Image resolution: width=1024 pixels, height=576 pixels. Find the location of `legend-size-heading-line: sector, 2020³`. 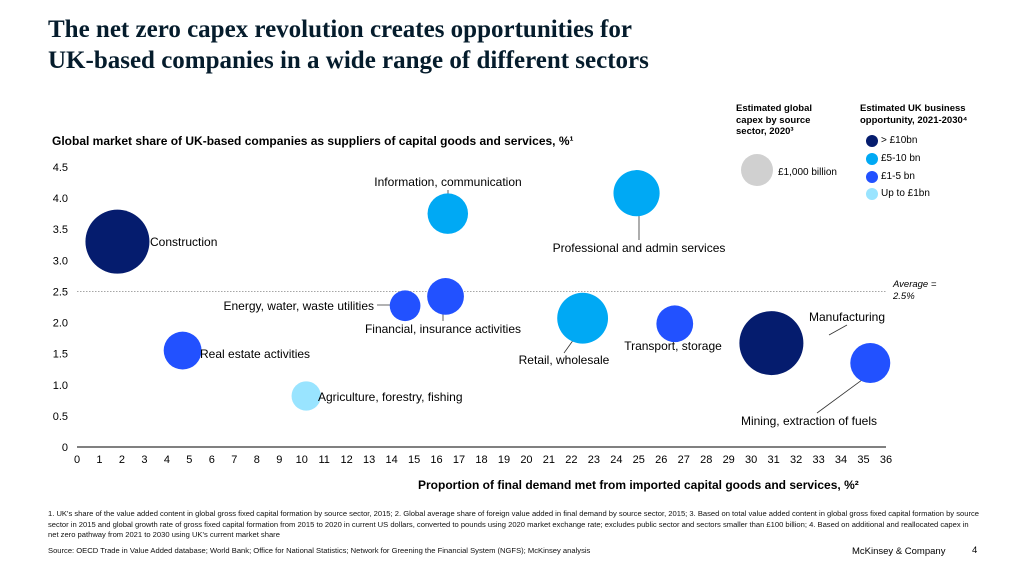

legend-size-heading-line: sector, 2020³ is located at coordinates (765, 131).